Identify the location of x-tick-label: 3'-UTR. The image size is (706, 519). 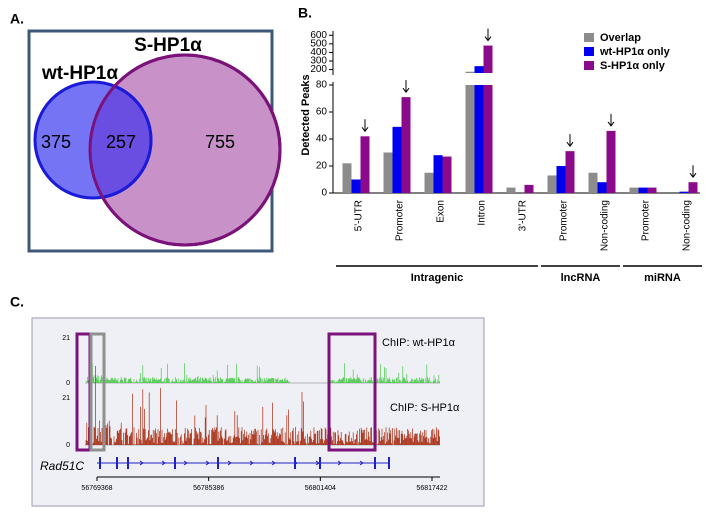
(523, 215).